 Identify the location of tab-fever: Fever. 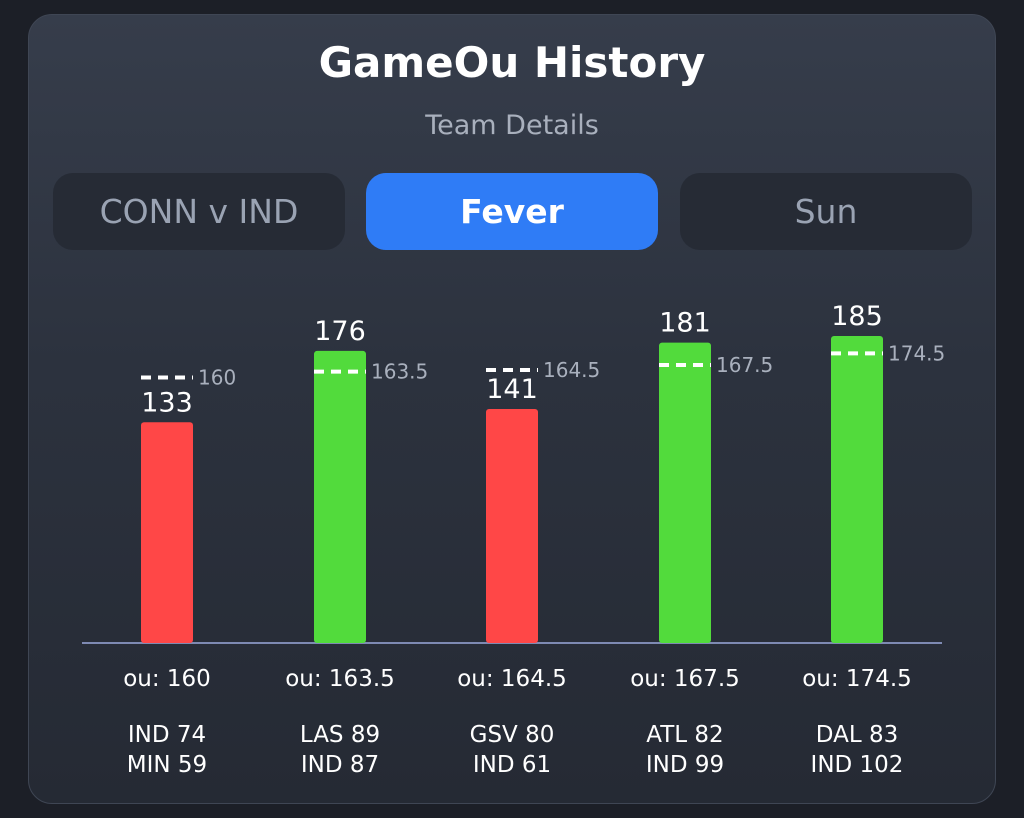
(512, 211).